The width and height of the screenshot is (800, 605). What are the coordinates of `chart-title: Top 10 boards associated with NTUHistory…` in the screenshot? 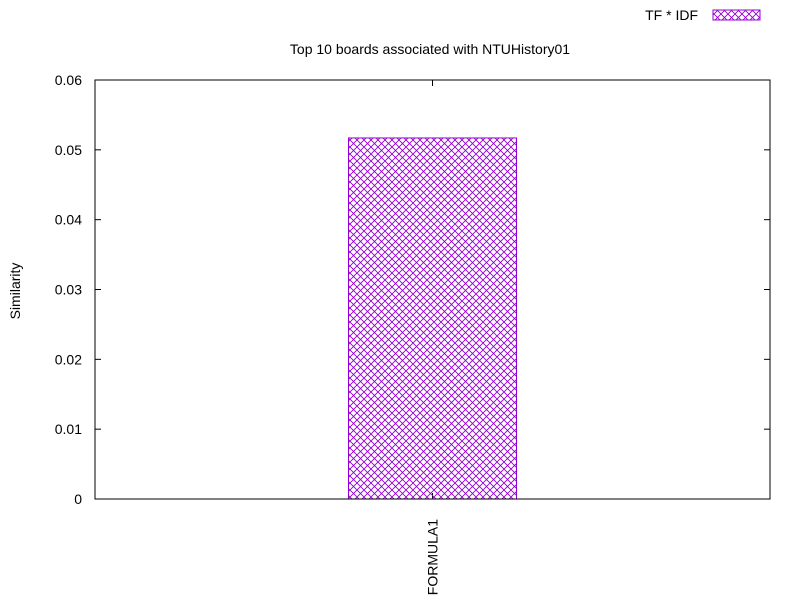 It's located at (430, 49).